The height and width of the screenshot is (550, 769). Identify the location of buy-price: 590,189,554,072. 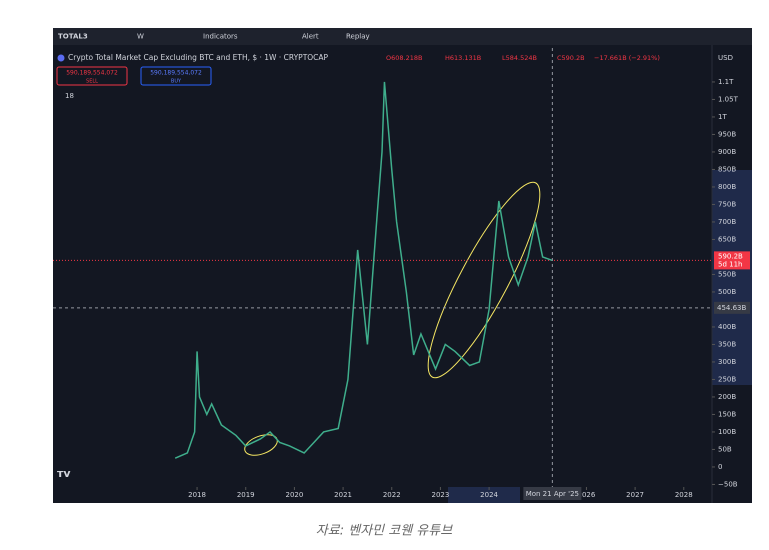
(176, 73).